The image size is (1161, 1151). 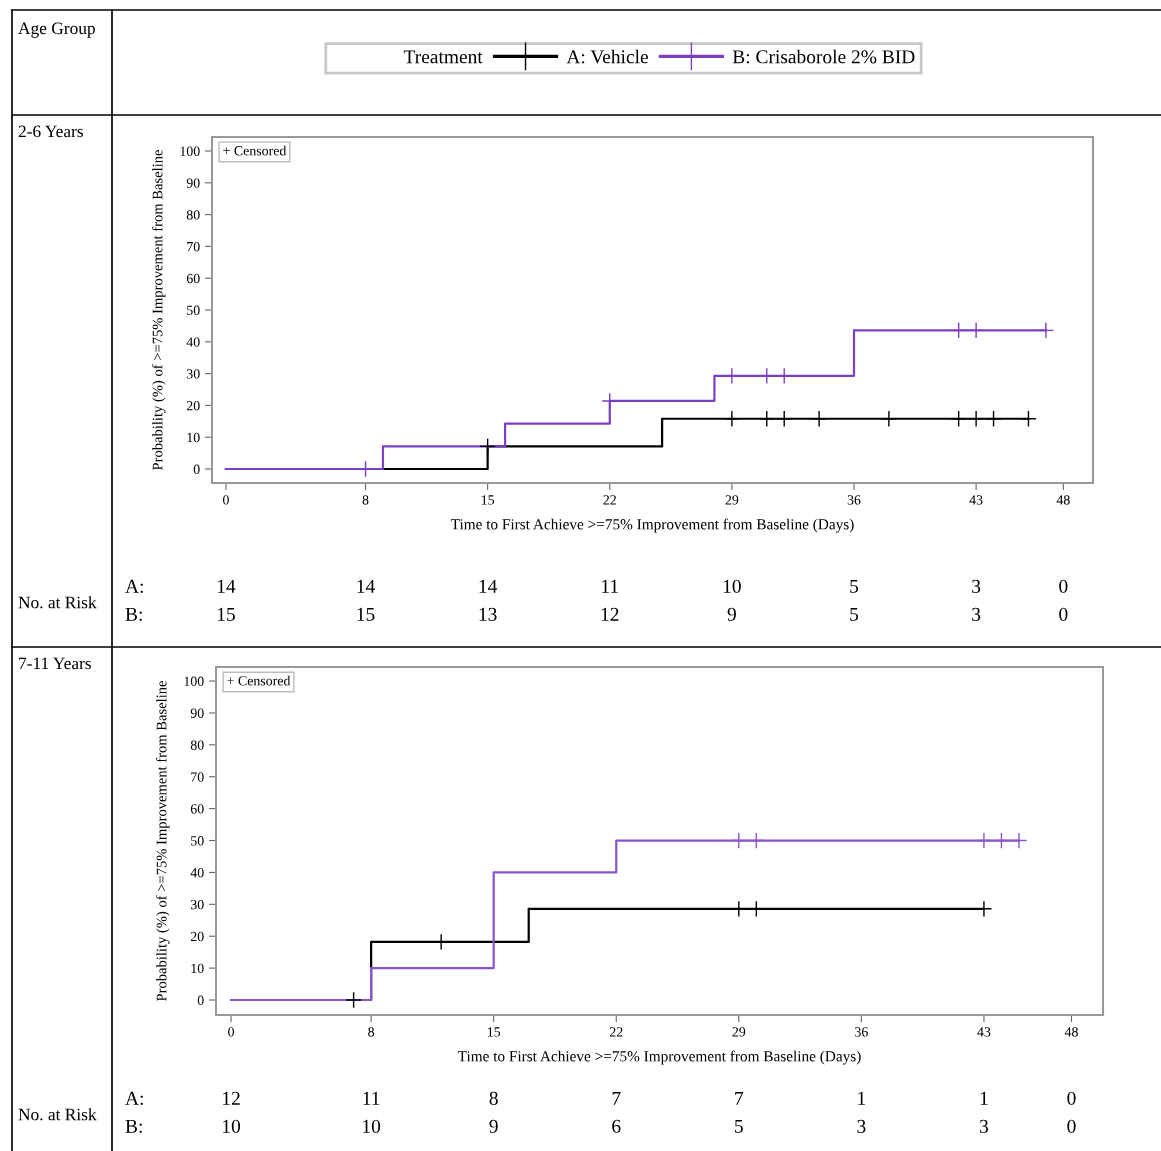 What do you see at coordinates (50, 131) in the screenshot?
I see `text: 2-6 Years` at bounding box center [50, 131].